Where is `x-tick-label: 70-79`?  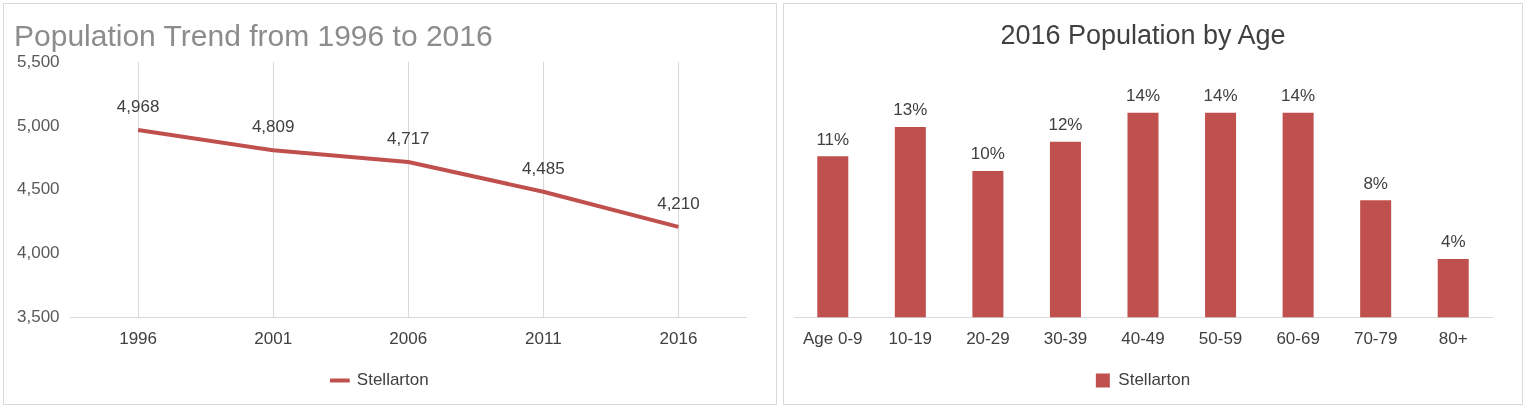 x-tick-label: 70-79 is located at coordinates (1375, 339).